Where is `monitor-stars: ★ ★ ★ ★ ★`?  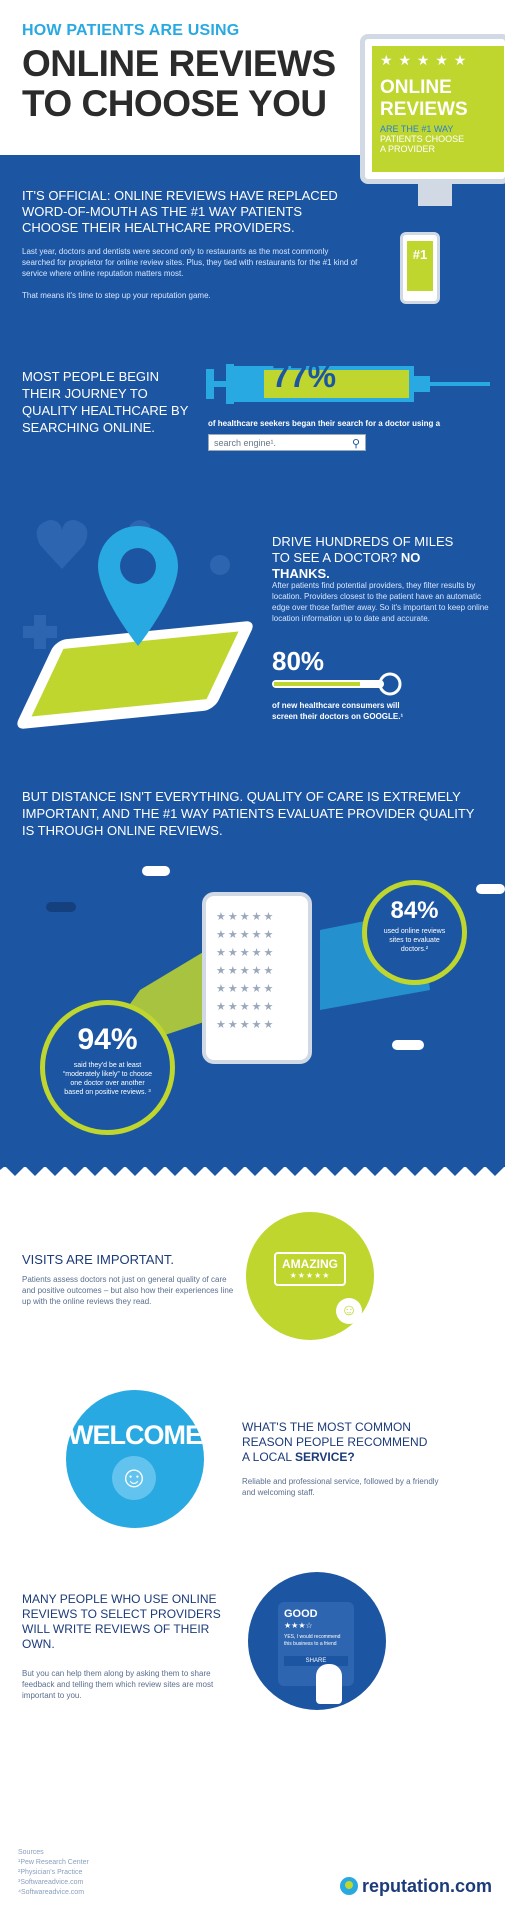 monitor-stars: ★ ★ ★ ★ ★ is located at coordinates (424, 60).